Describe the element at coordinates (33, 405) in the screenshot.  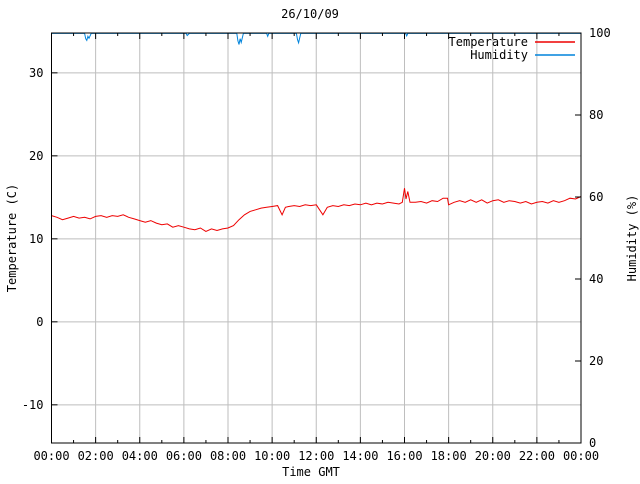
I see `left-y-tick-label: -10` at that location.